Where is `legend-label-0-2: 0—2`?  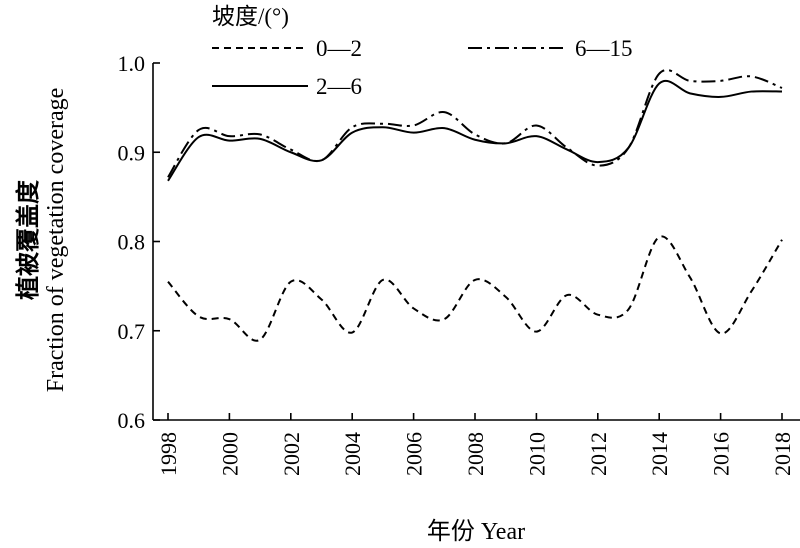 legend-label-0-2: 0—2 is located at coordinates (339, 48).